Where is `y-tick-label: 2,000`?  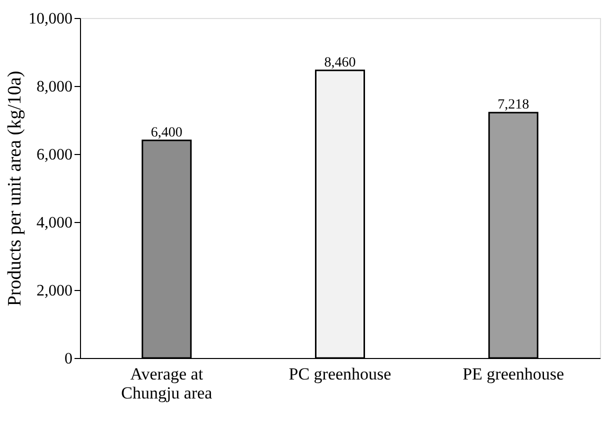
y-tick-label: 2,000 is located at coordinates (54, 291).